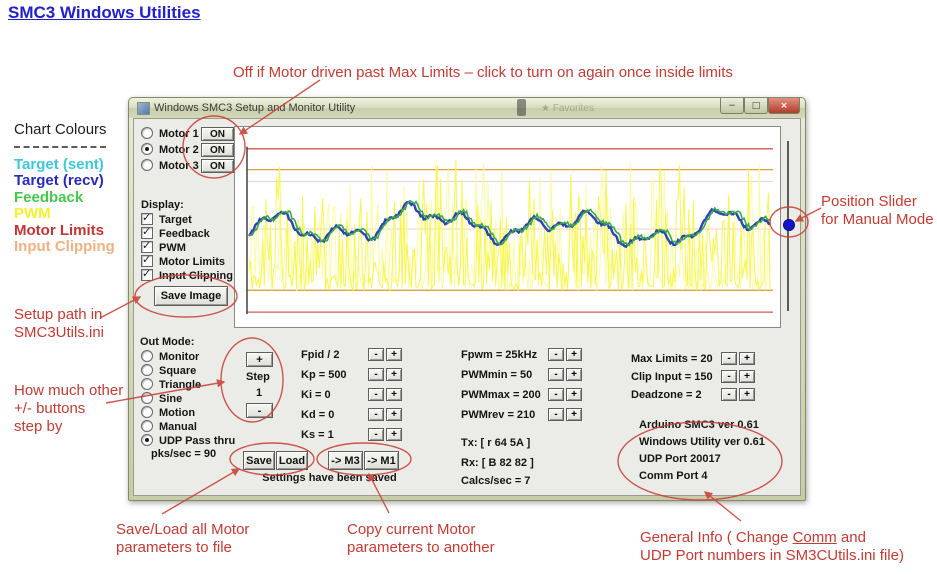  What do you see at coordinates (877, 219) in the screenshot?
I see `annotation-position-slider-line2: for Manual Mode` at bounding box center [877, 219].